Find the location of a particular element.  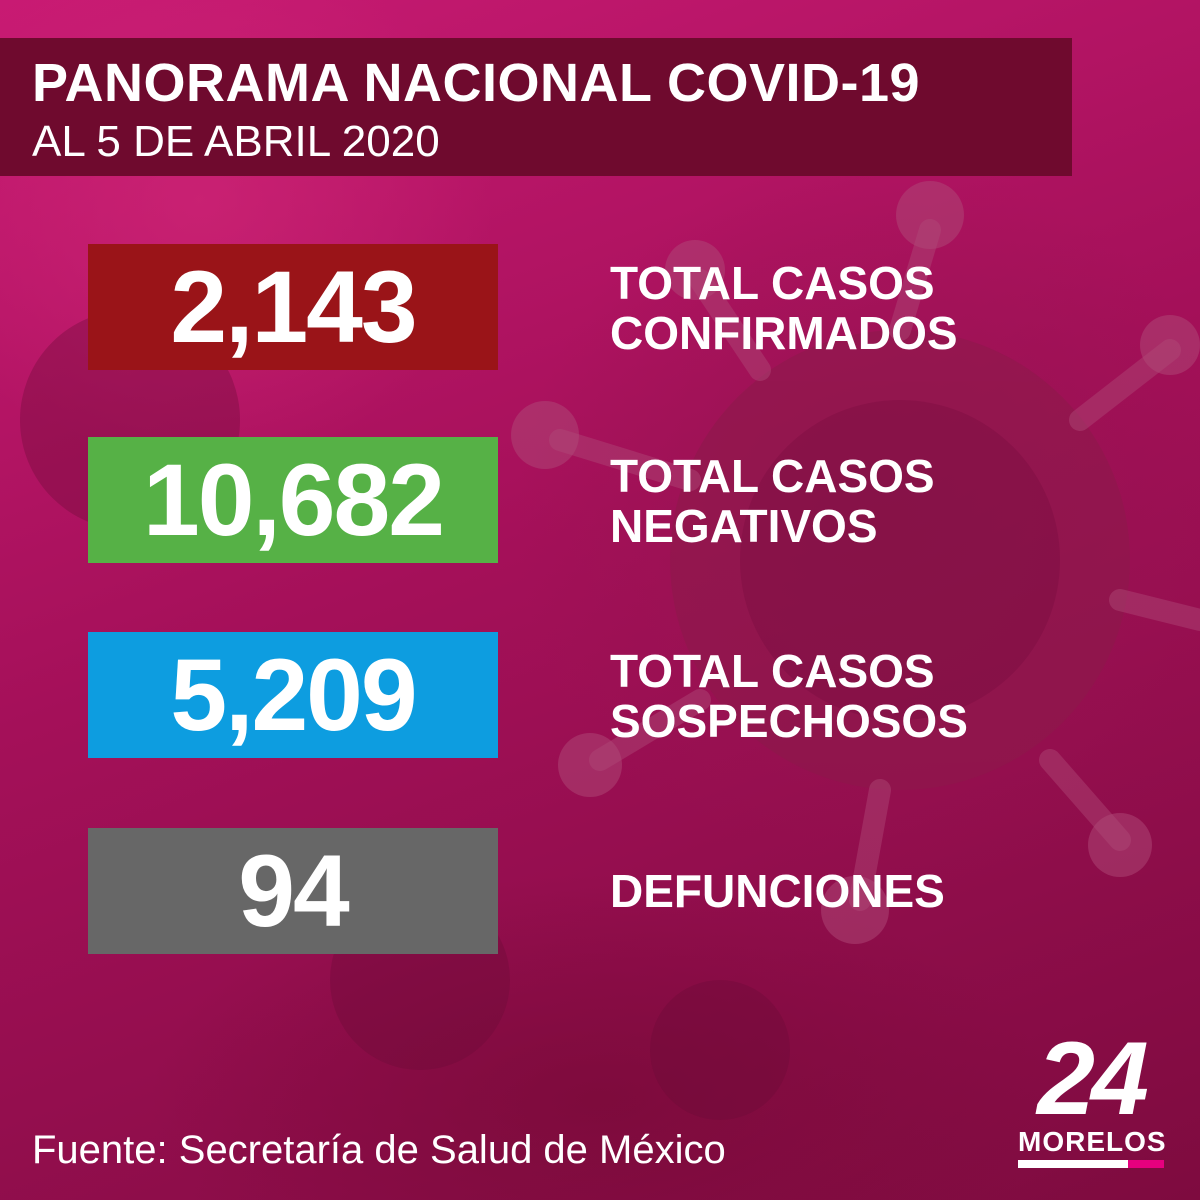

stat-box-negative: 10,682 is located at coordinates (293, 500).